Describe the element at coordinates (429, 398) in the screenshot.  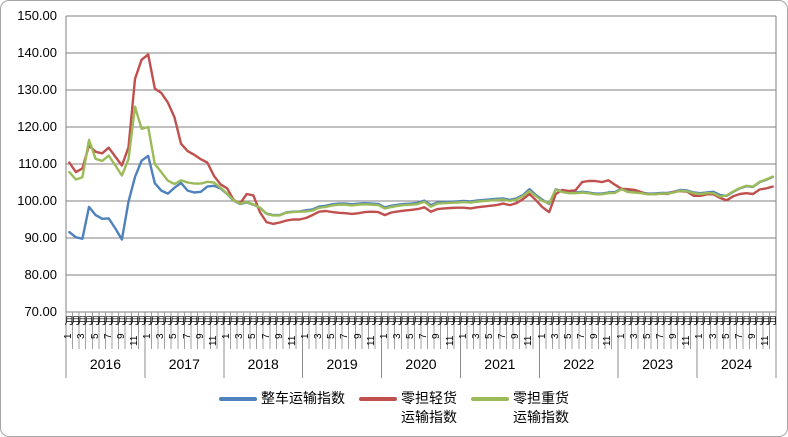
I see `legend-label-line1: 零担轻货` at that location.